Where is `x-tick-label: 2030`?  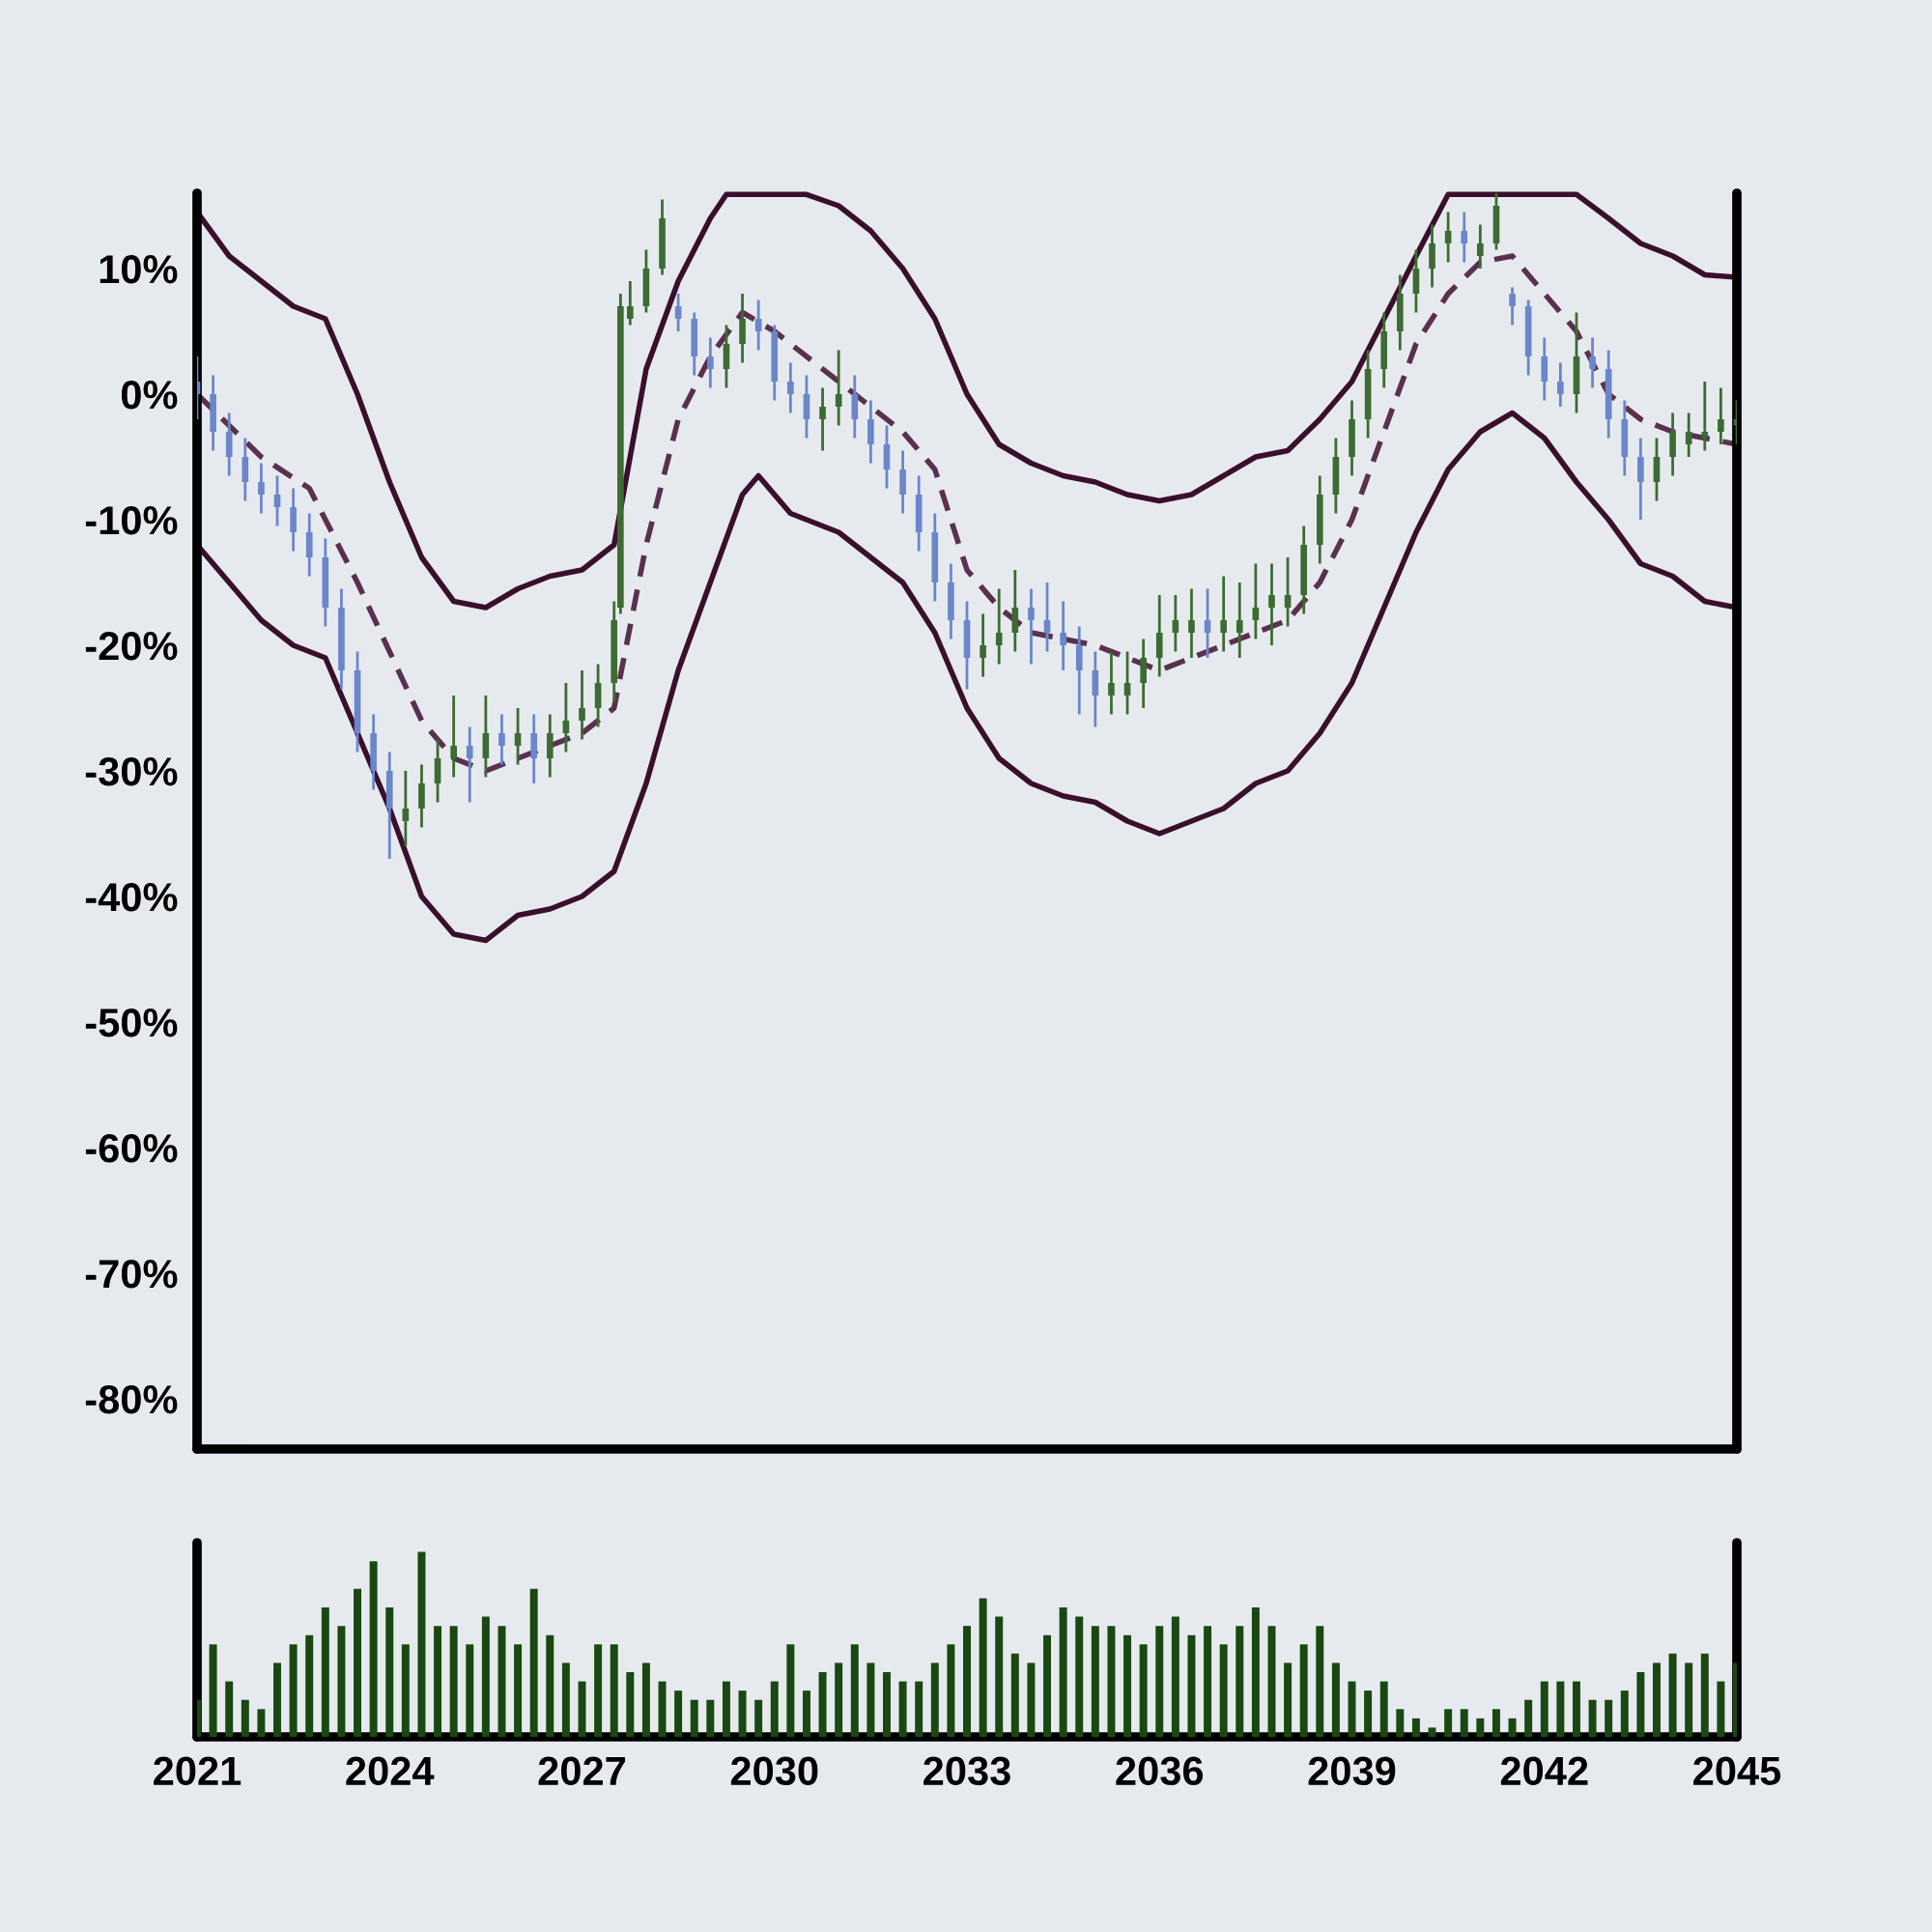 x-tick-label: 2030 is located at coordinates (774, 1771).